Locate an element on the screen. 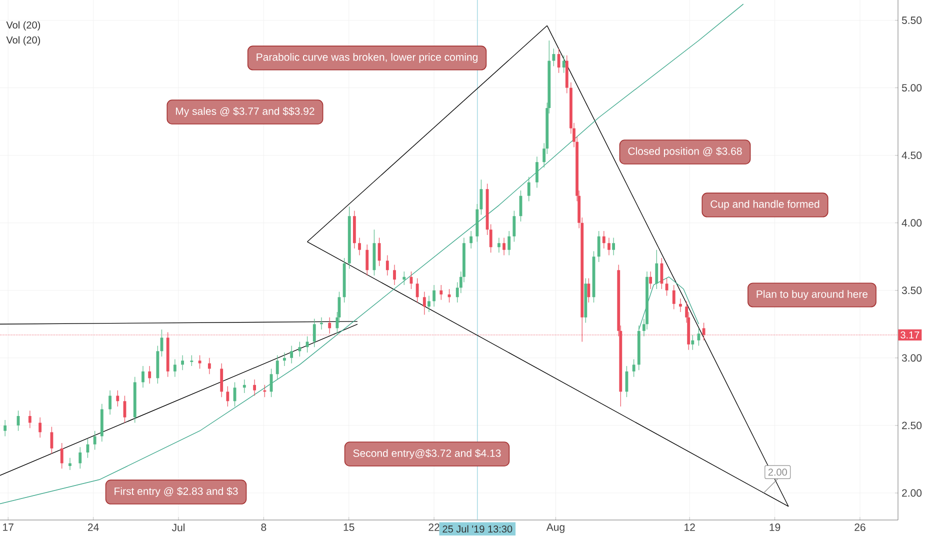  x-tick-label: 8 is located at coordinates (263, 527).